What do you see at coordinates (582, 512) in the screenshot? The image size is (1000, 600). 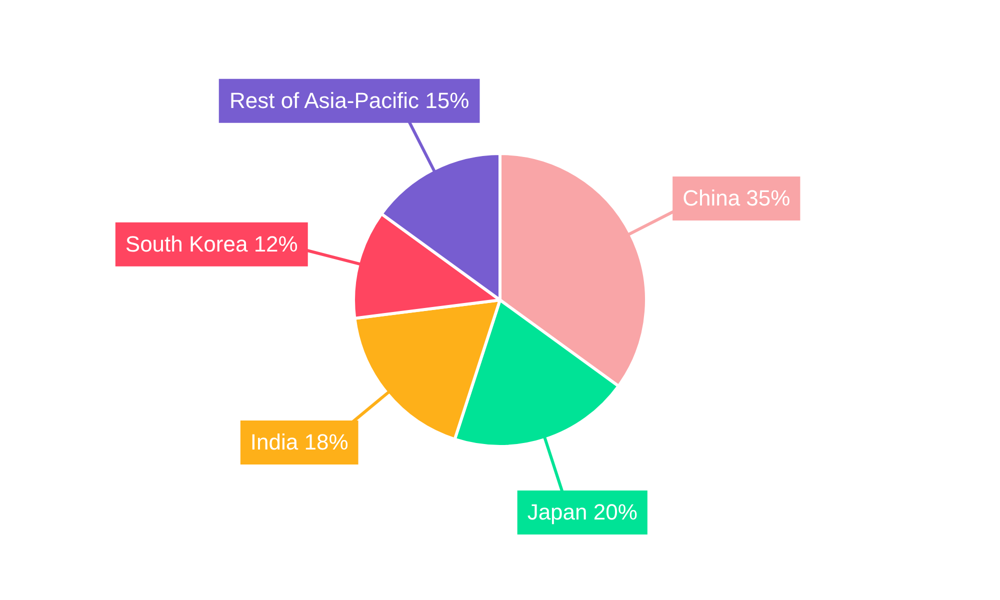 I see `slice-label: Japan 20%` at bounding box center [582, 512].